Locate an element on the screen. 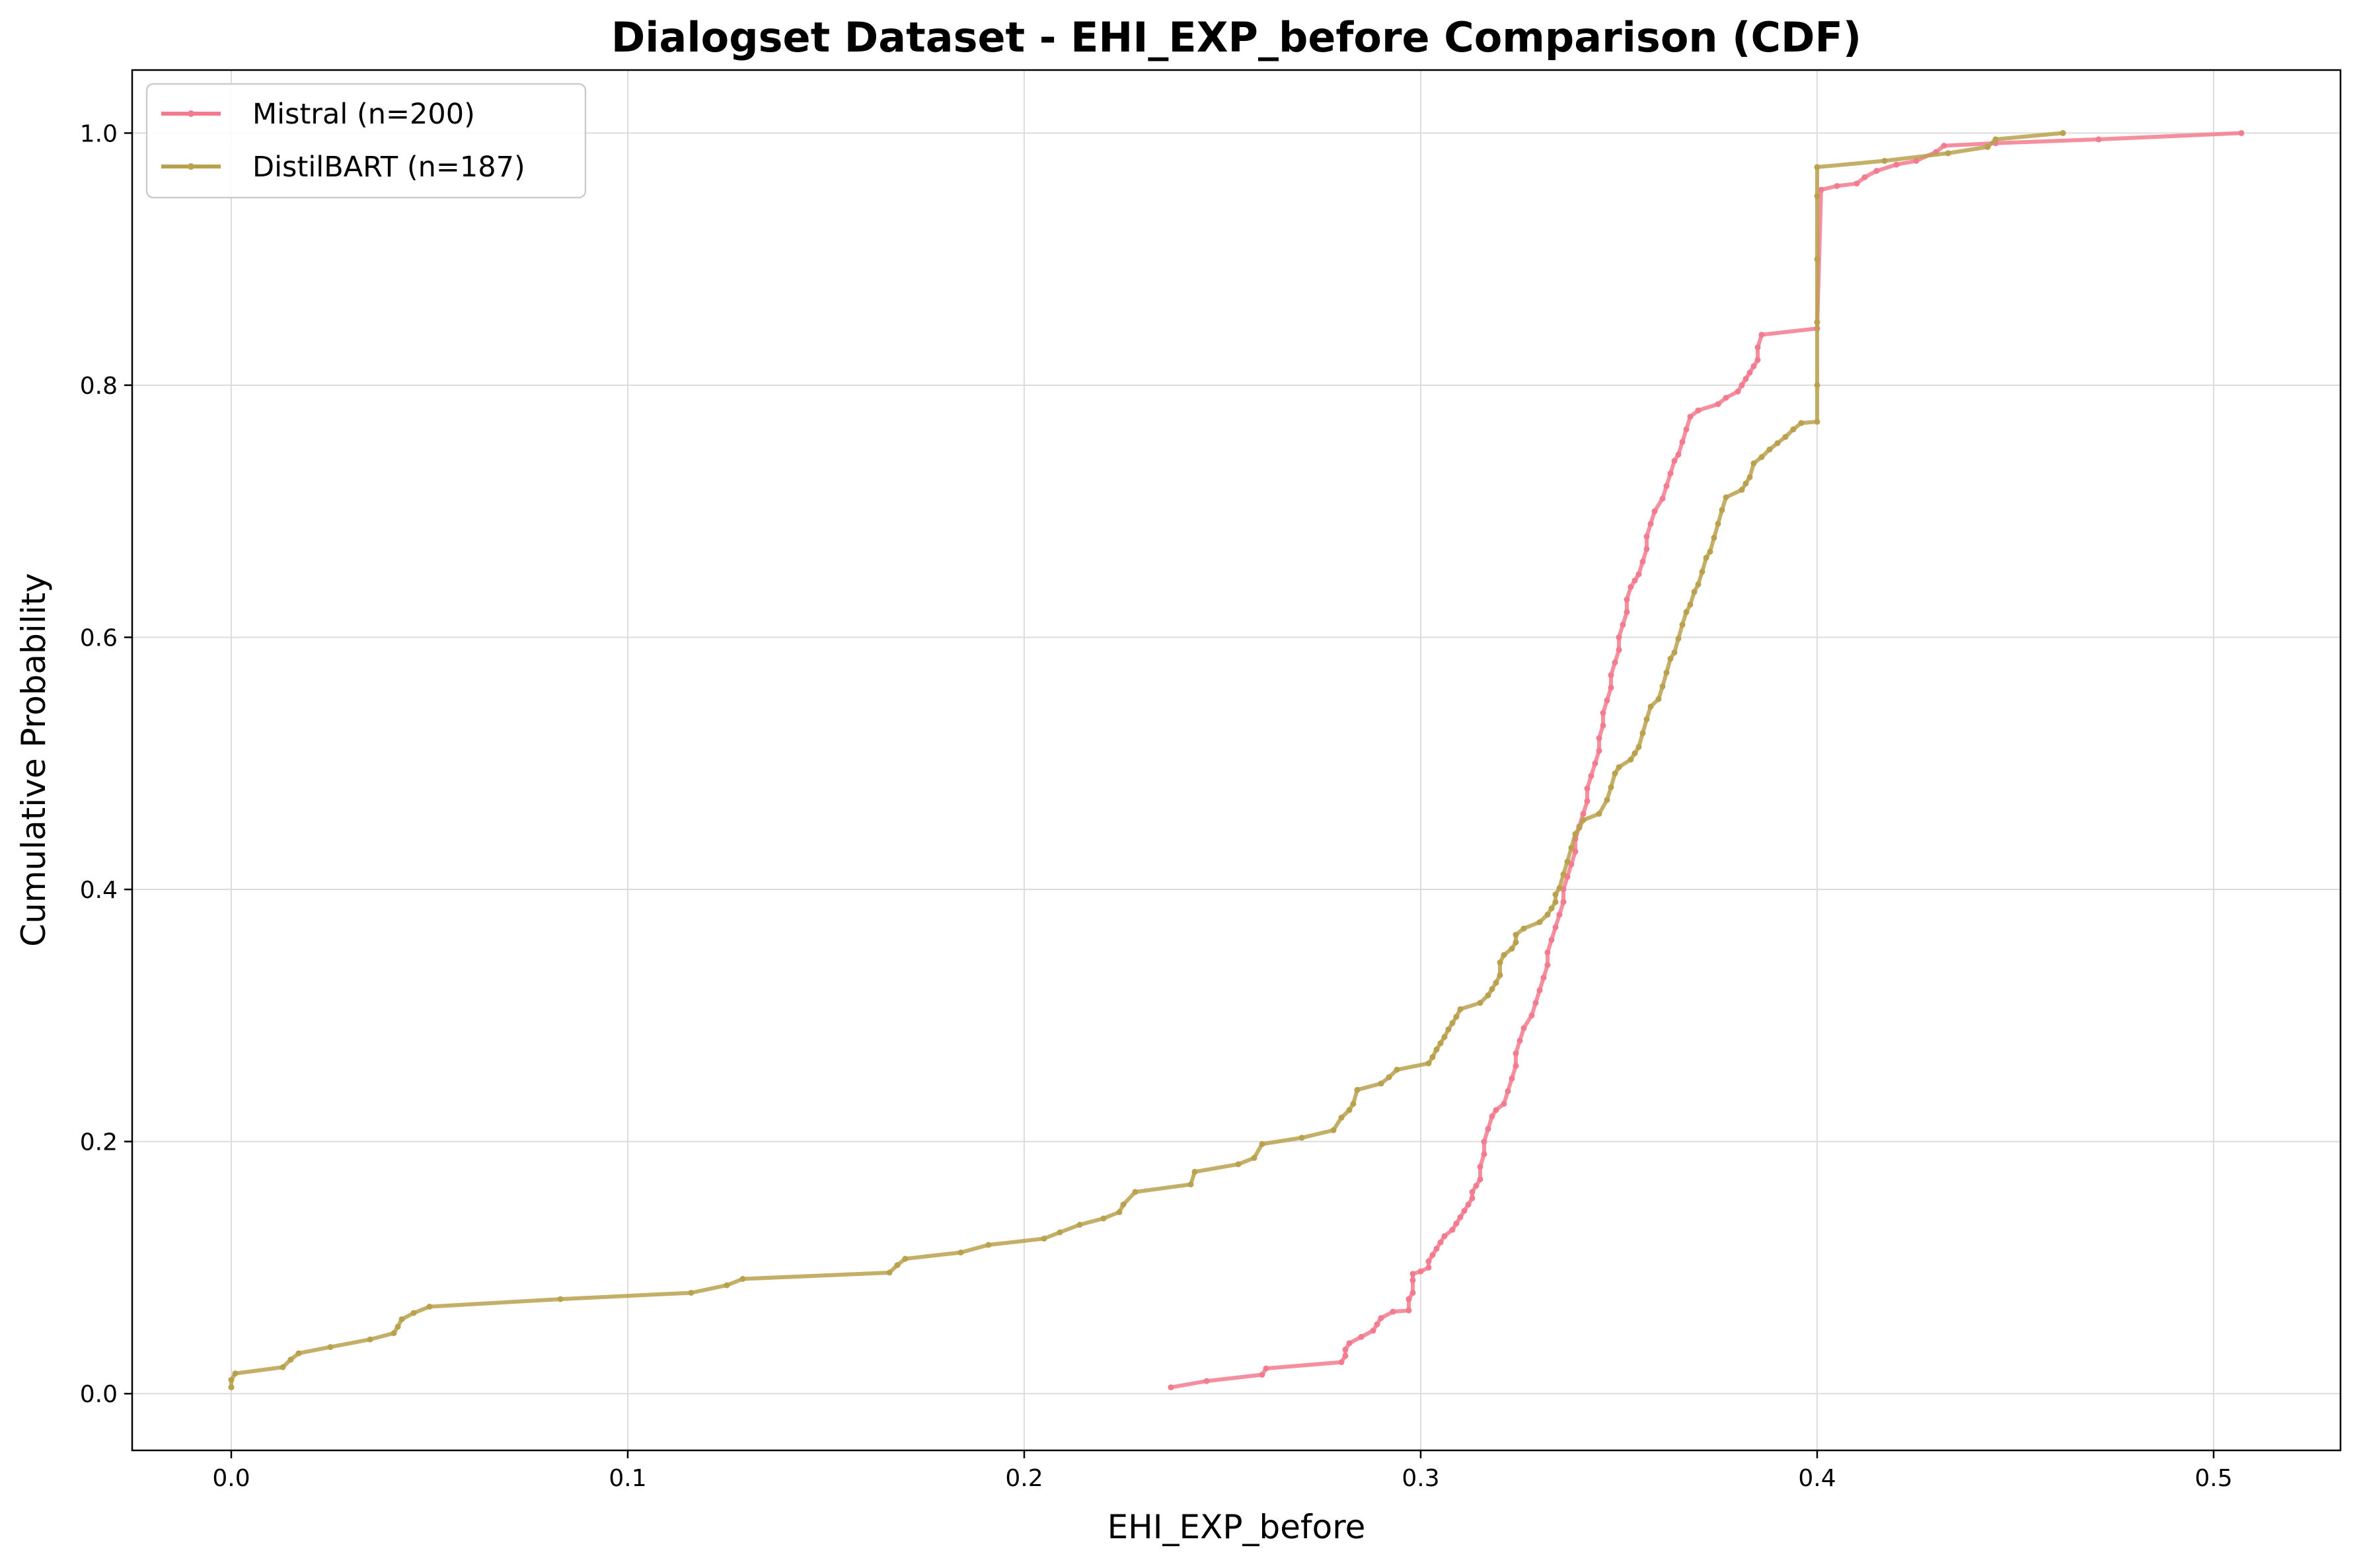 This screenshot has height=1568, width=2359. x-tick-label: 0.1 is located at coordinates (627, 1478).